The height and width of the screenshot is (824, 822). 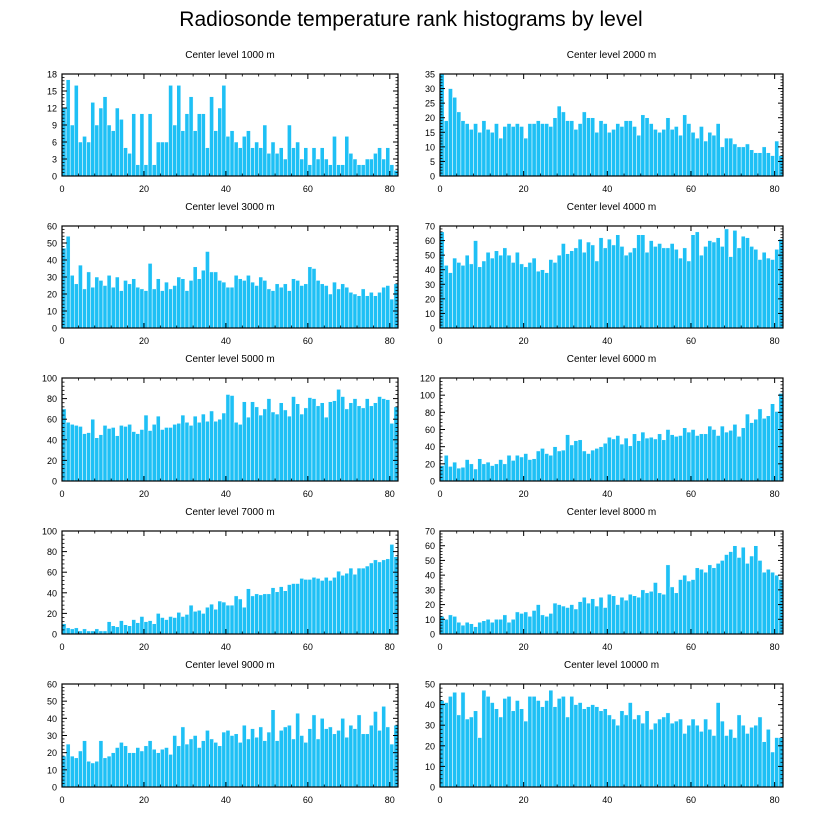 What do you see at coordinates (430, 413) in the screenshot?
I see `y-tick-label: 80` at bounding box center [430, 413].